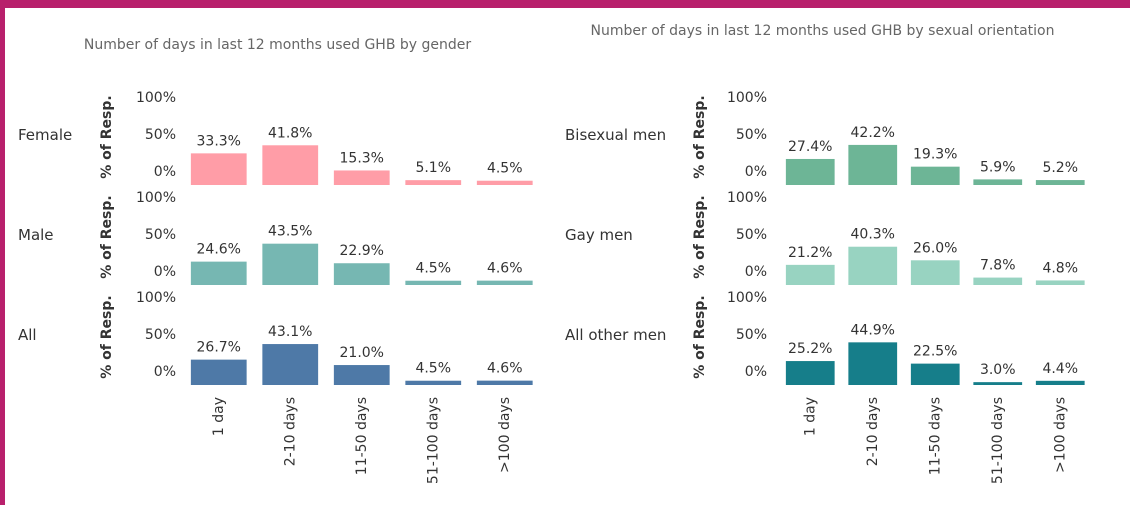  Describe the element at coordinates (998, 266) in the screenshot. I see `value-label: 7.8%` at that location.